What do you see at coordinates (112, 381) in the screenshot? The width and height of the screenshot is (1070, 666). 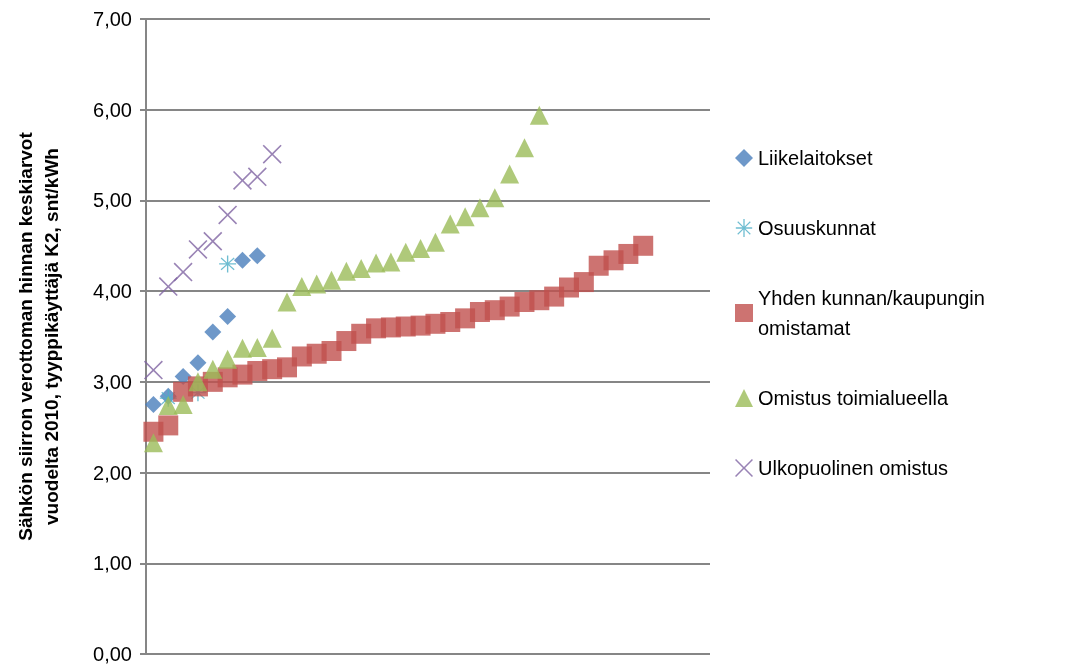 I see `y-tick-label: 3,00` at bounding box center [112, 381].